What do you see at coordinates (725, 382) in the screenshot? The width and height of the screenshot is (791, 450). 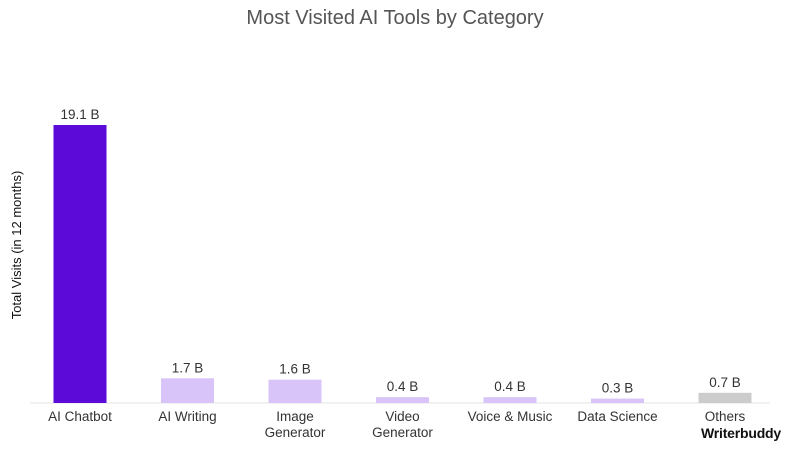 I see `data-label-6: 0.7 B` at bounding box center [725, 382].